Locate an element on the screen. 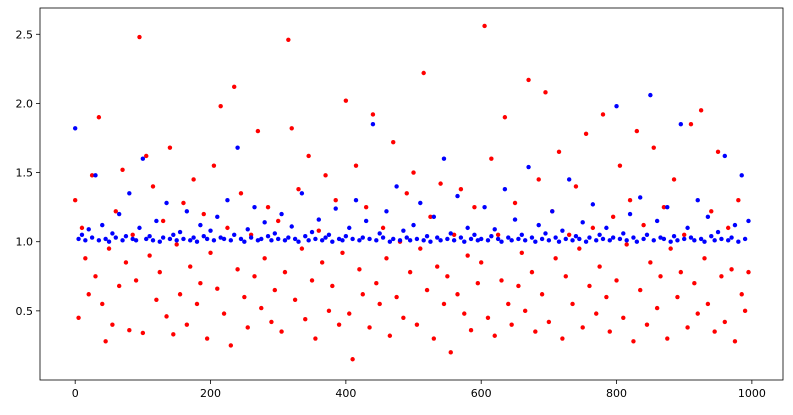  y-tick-label: 0.5 is located at coordinates (25, 311).